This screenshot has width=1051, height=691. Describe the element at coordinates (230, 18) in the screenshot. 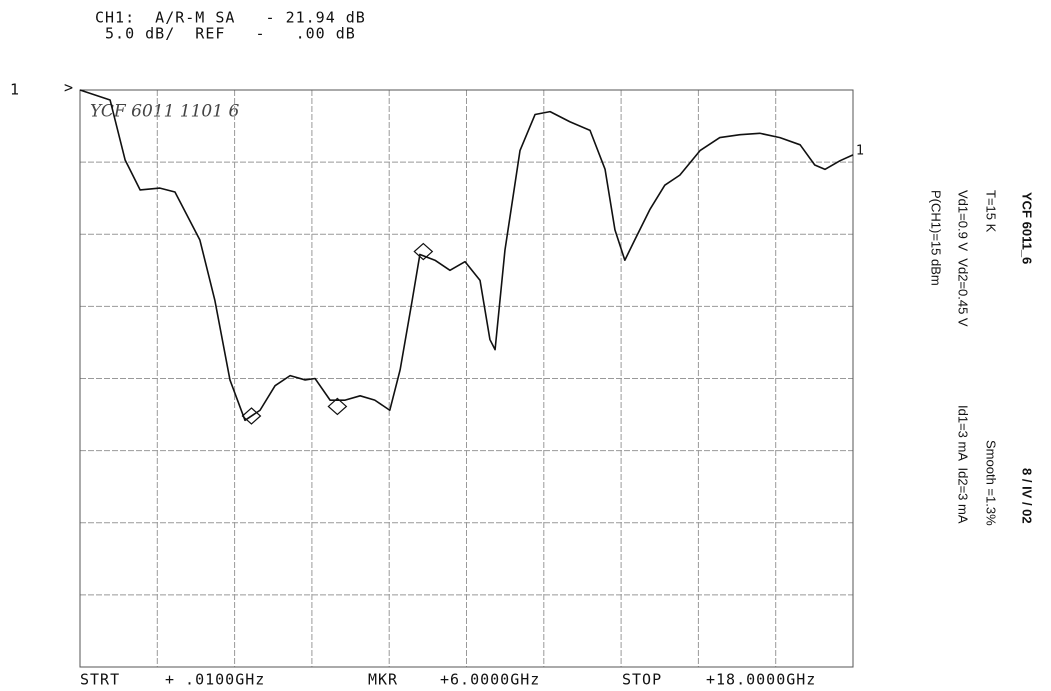

I see `header-line: CH1: A/R-M SA - 21.94 dB` at that location.